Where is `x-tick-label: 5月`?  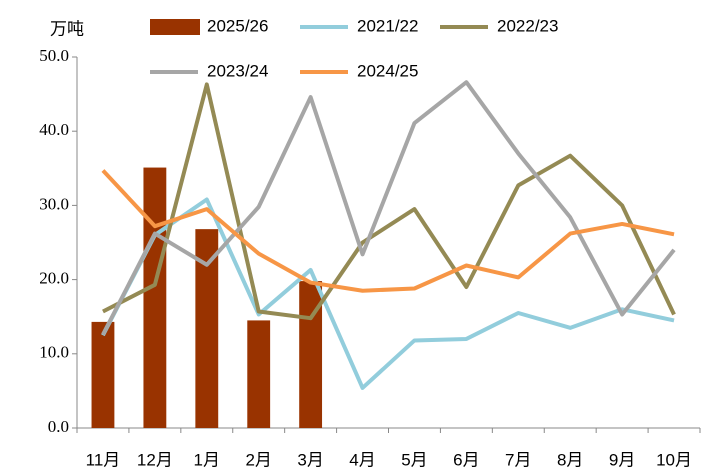 x-tick-label: 5月 is located at coordinates (414, 459).